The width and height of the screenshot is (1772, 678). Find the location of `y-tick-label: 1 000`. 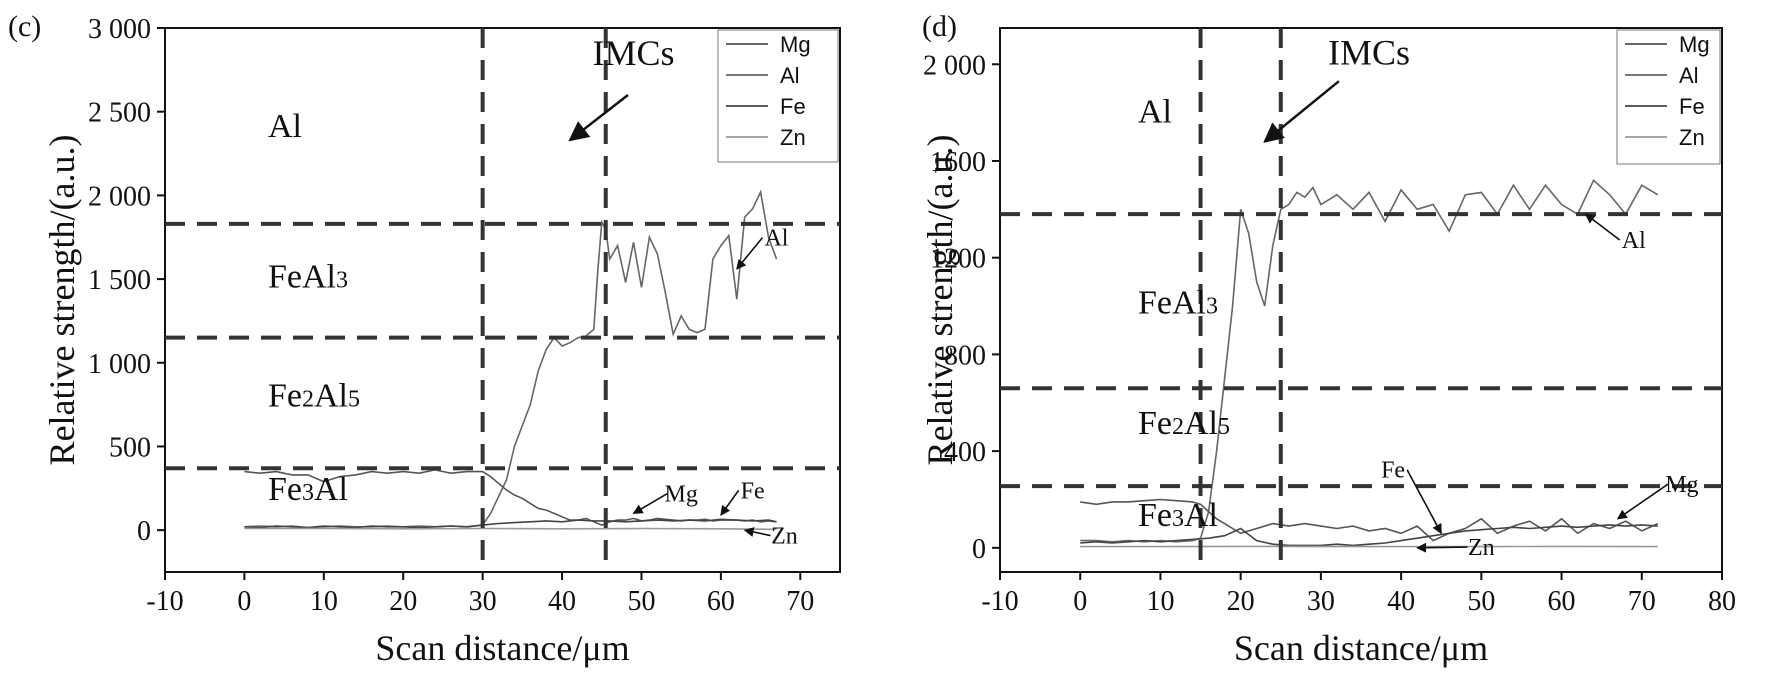

y-tick-label: 1 000 is located at coordinates (119, 364).